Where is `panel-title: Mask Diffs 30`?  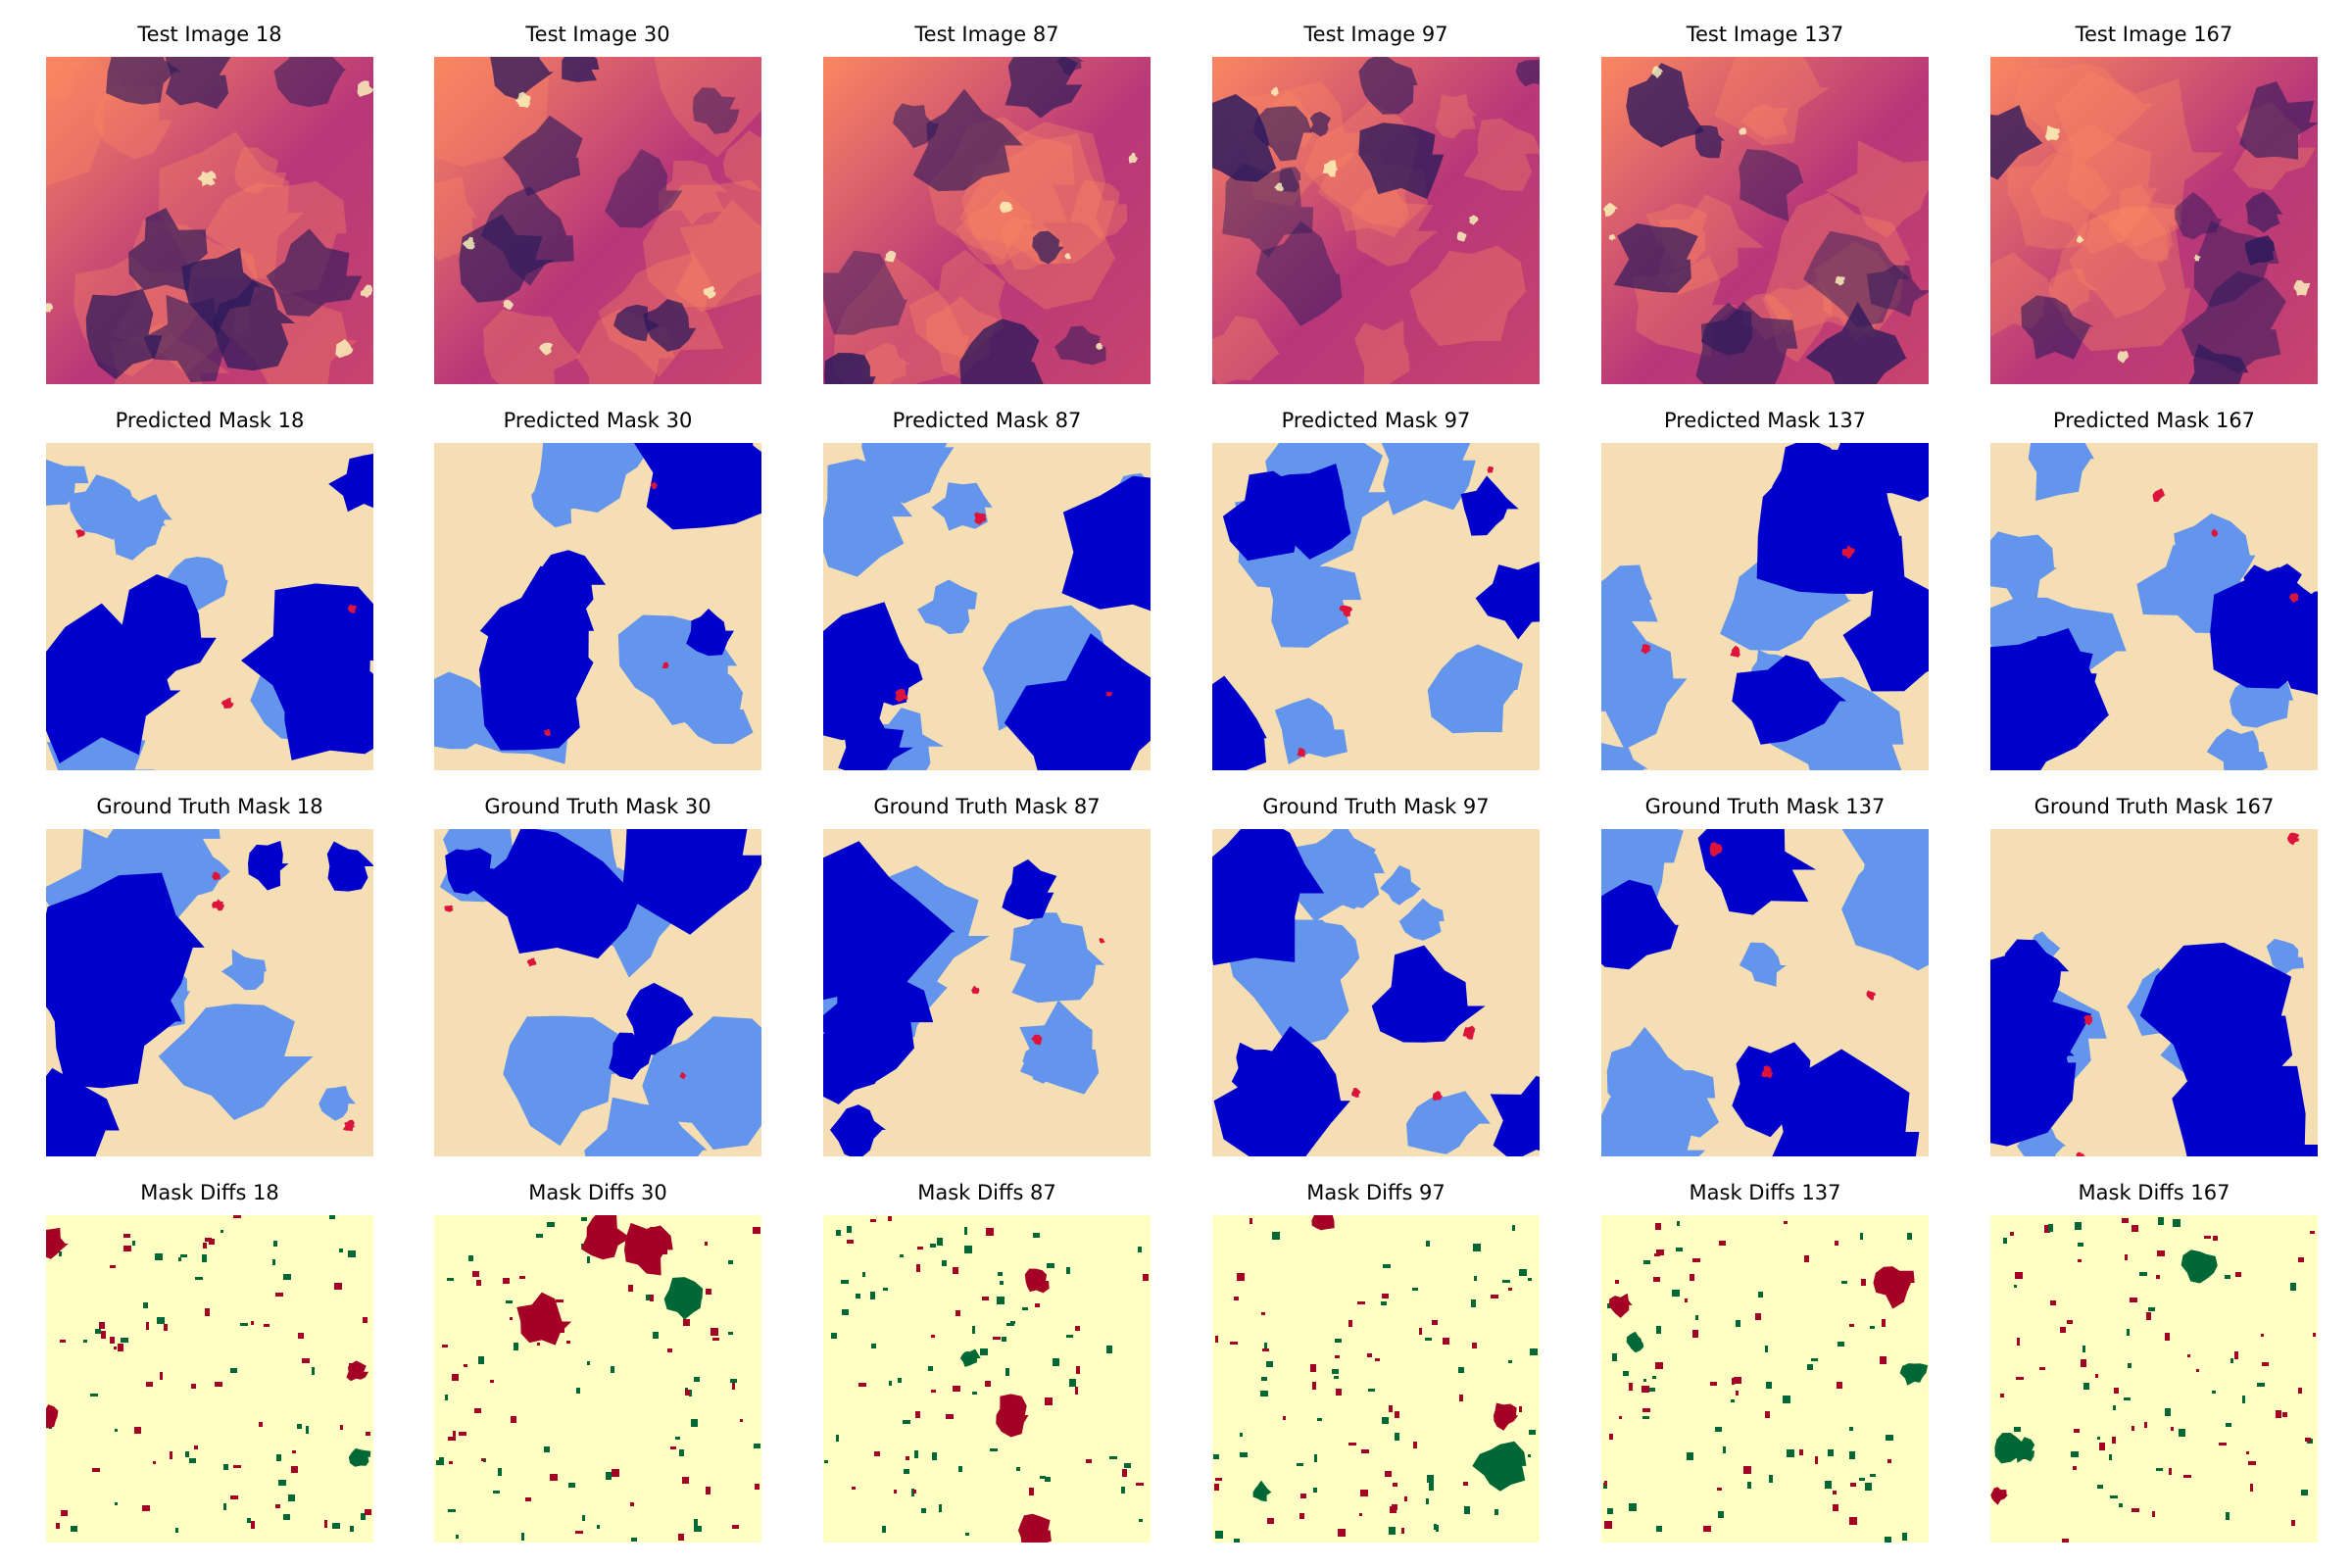
panel-title: Mask Diffs 30 is located at coordinates (598, 1192).